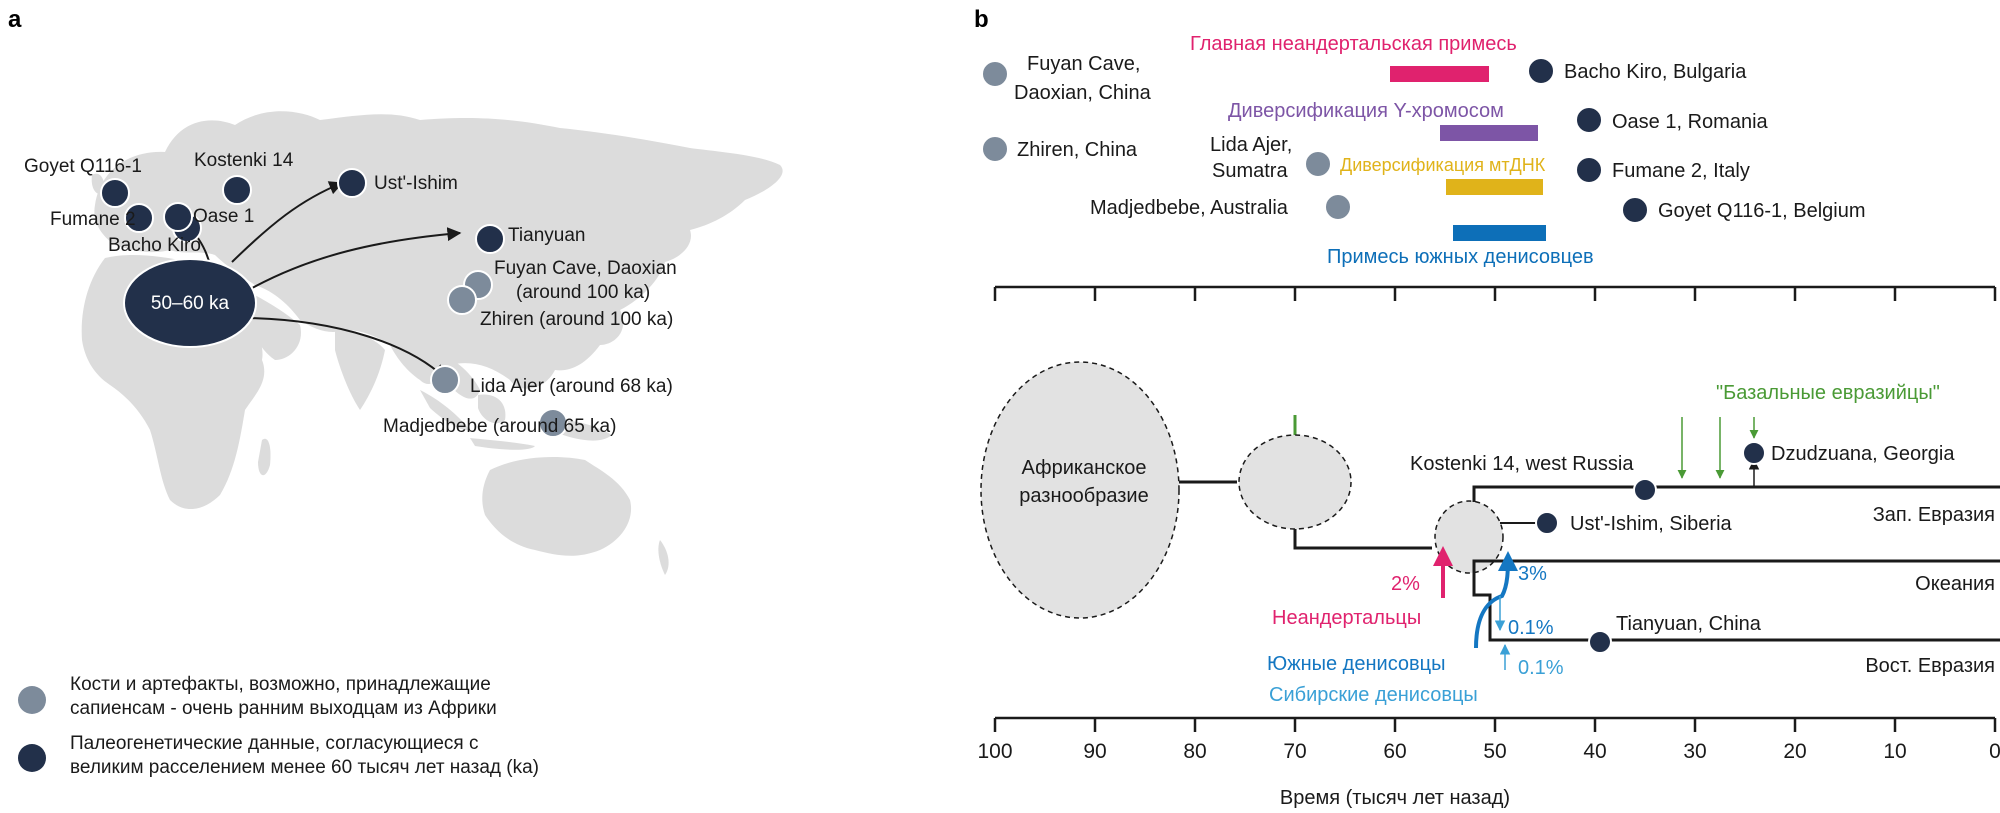  Describe the element at coordinates (1494, 751) in the screenshot. I see `axis-tick-label: 50` at that location.